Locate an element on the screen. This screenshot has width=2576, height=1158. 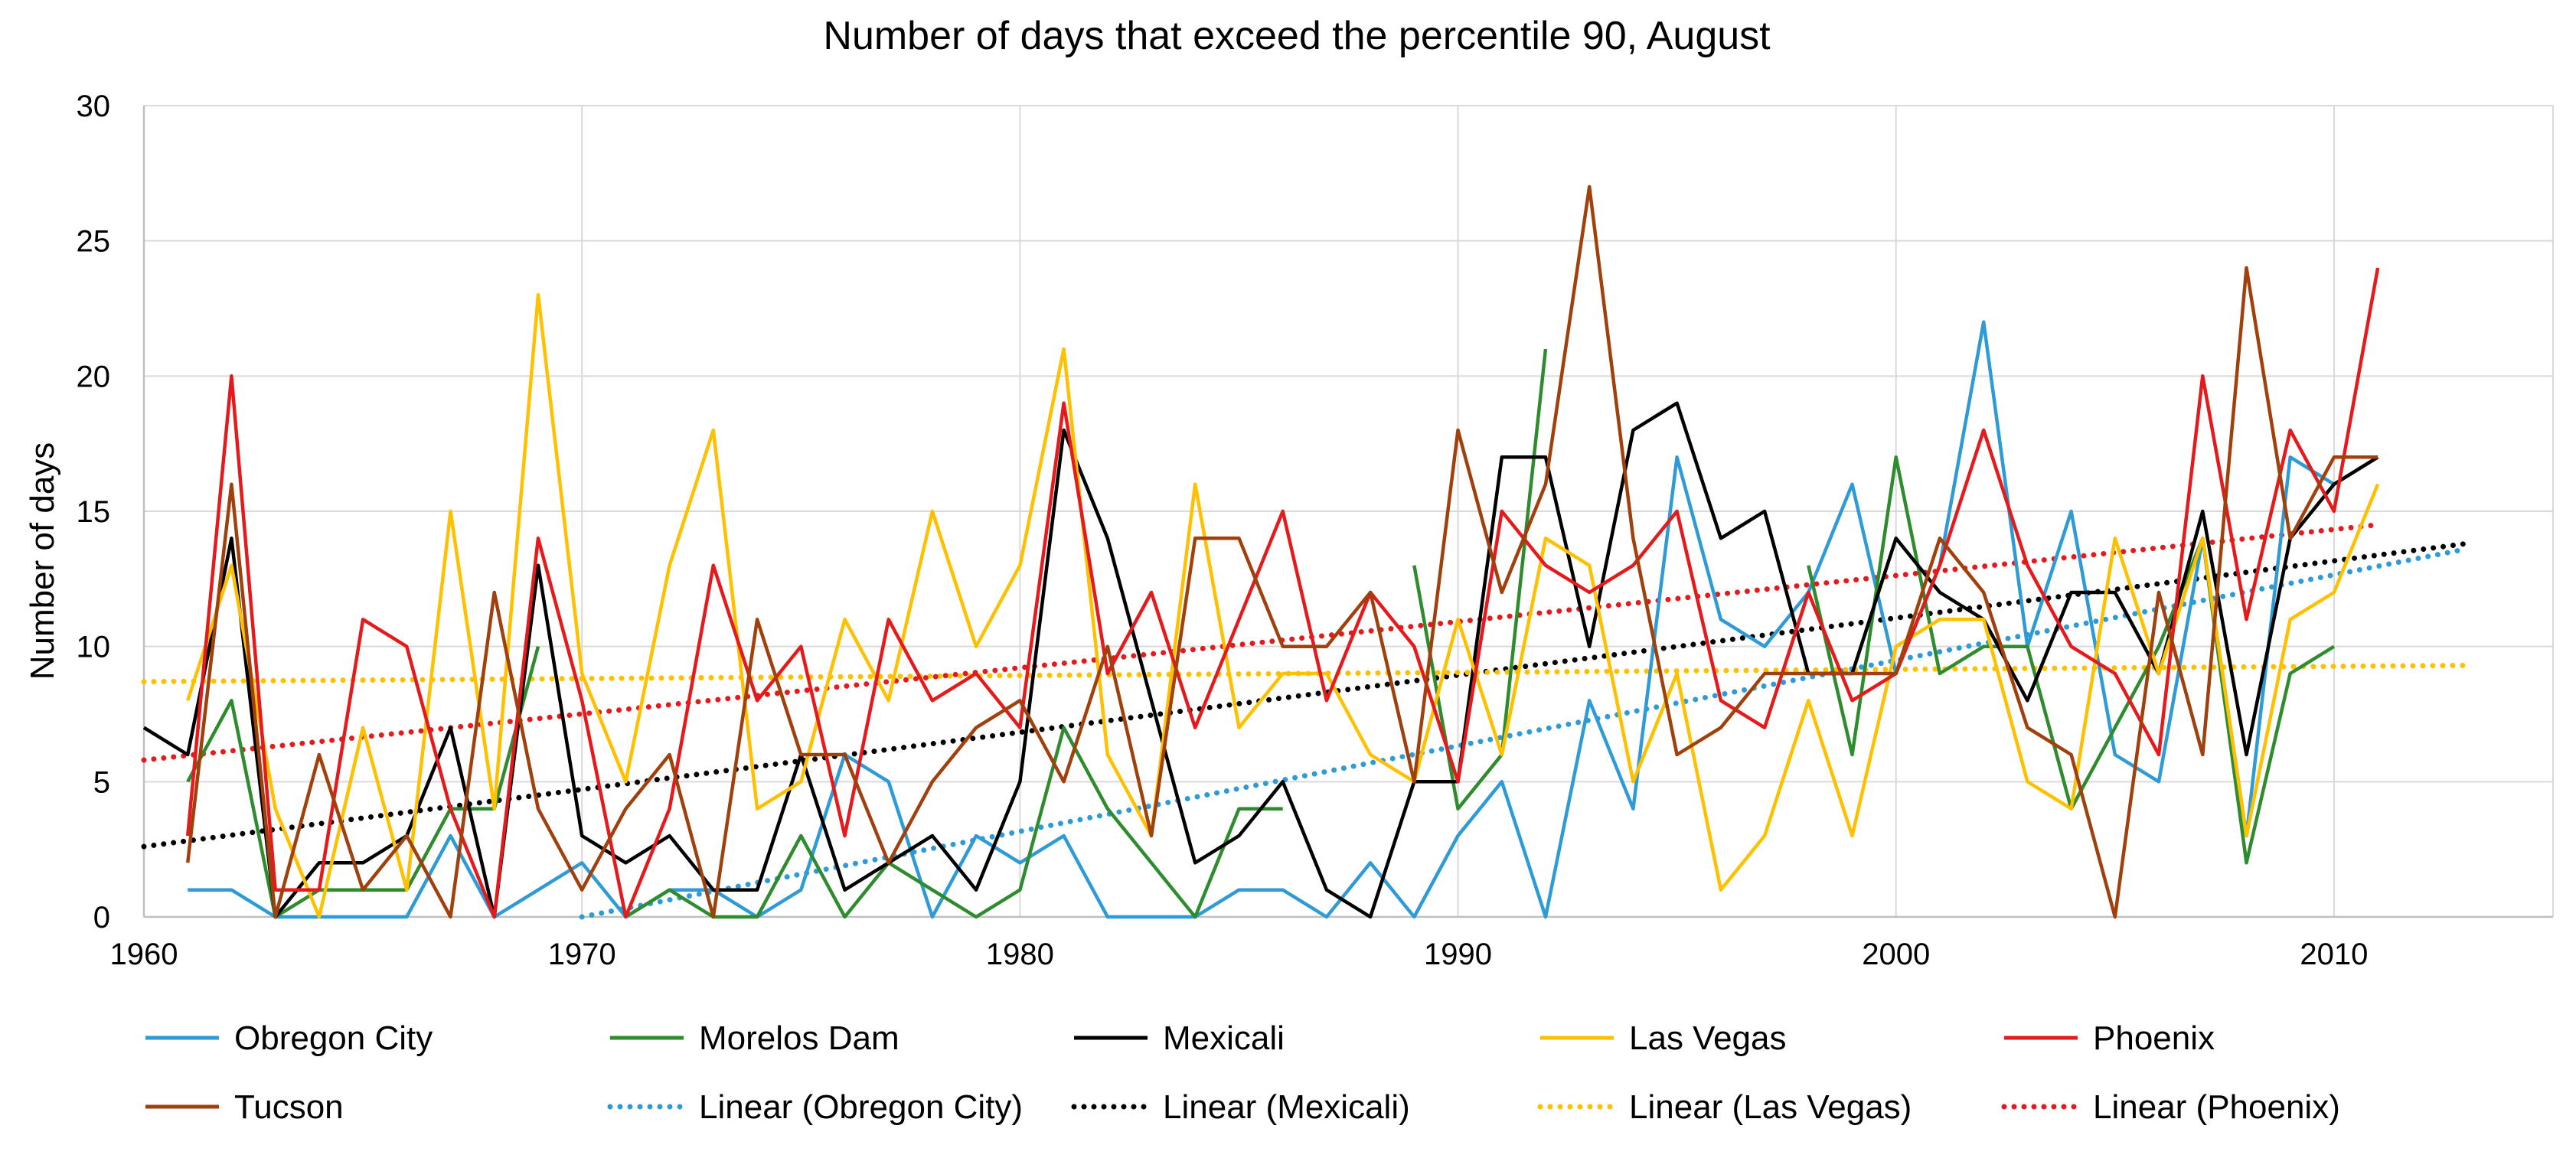
x-tick-label: 1960 is located at coordinates (144, 954).